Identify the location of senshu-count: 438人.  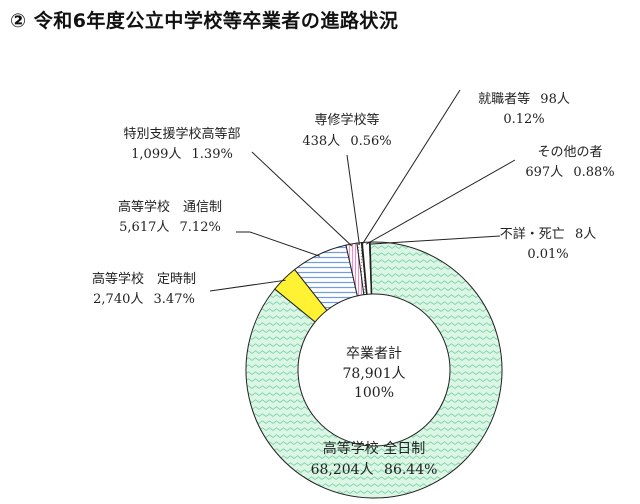
(321, 141).